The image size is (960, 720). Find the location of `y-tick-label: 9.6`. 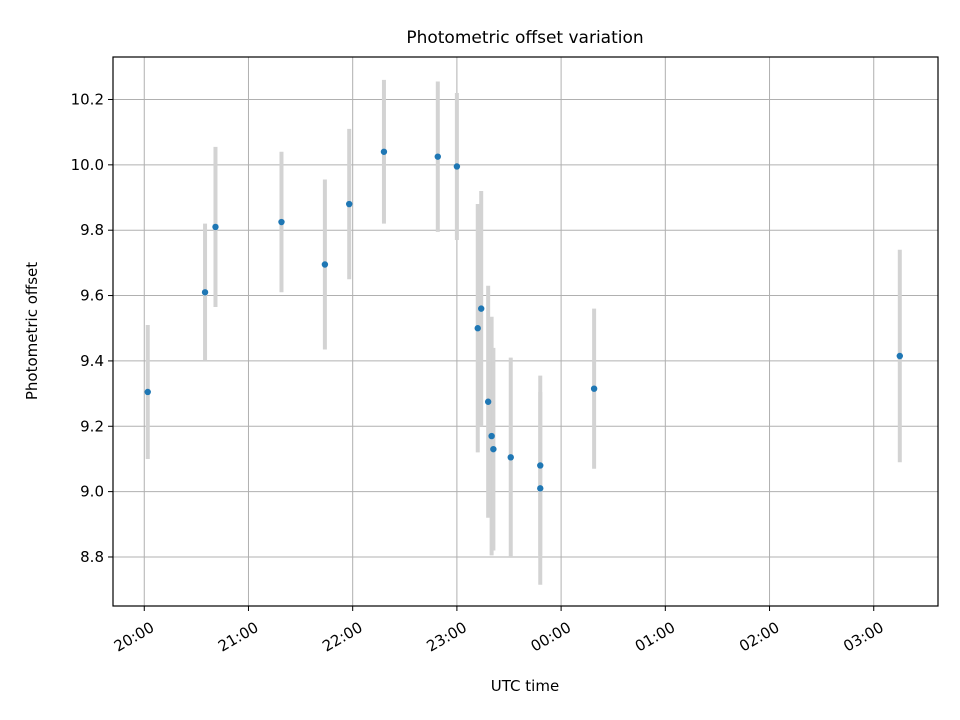

y-tick-label: 9.6 is located at coordinates (92, 296).